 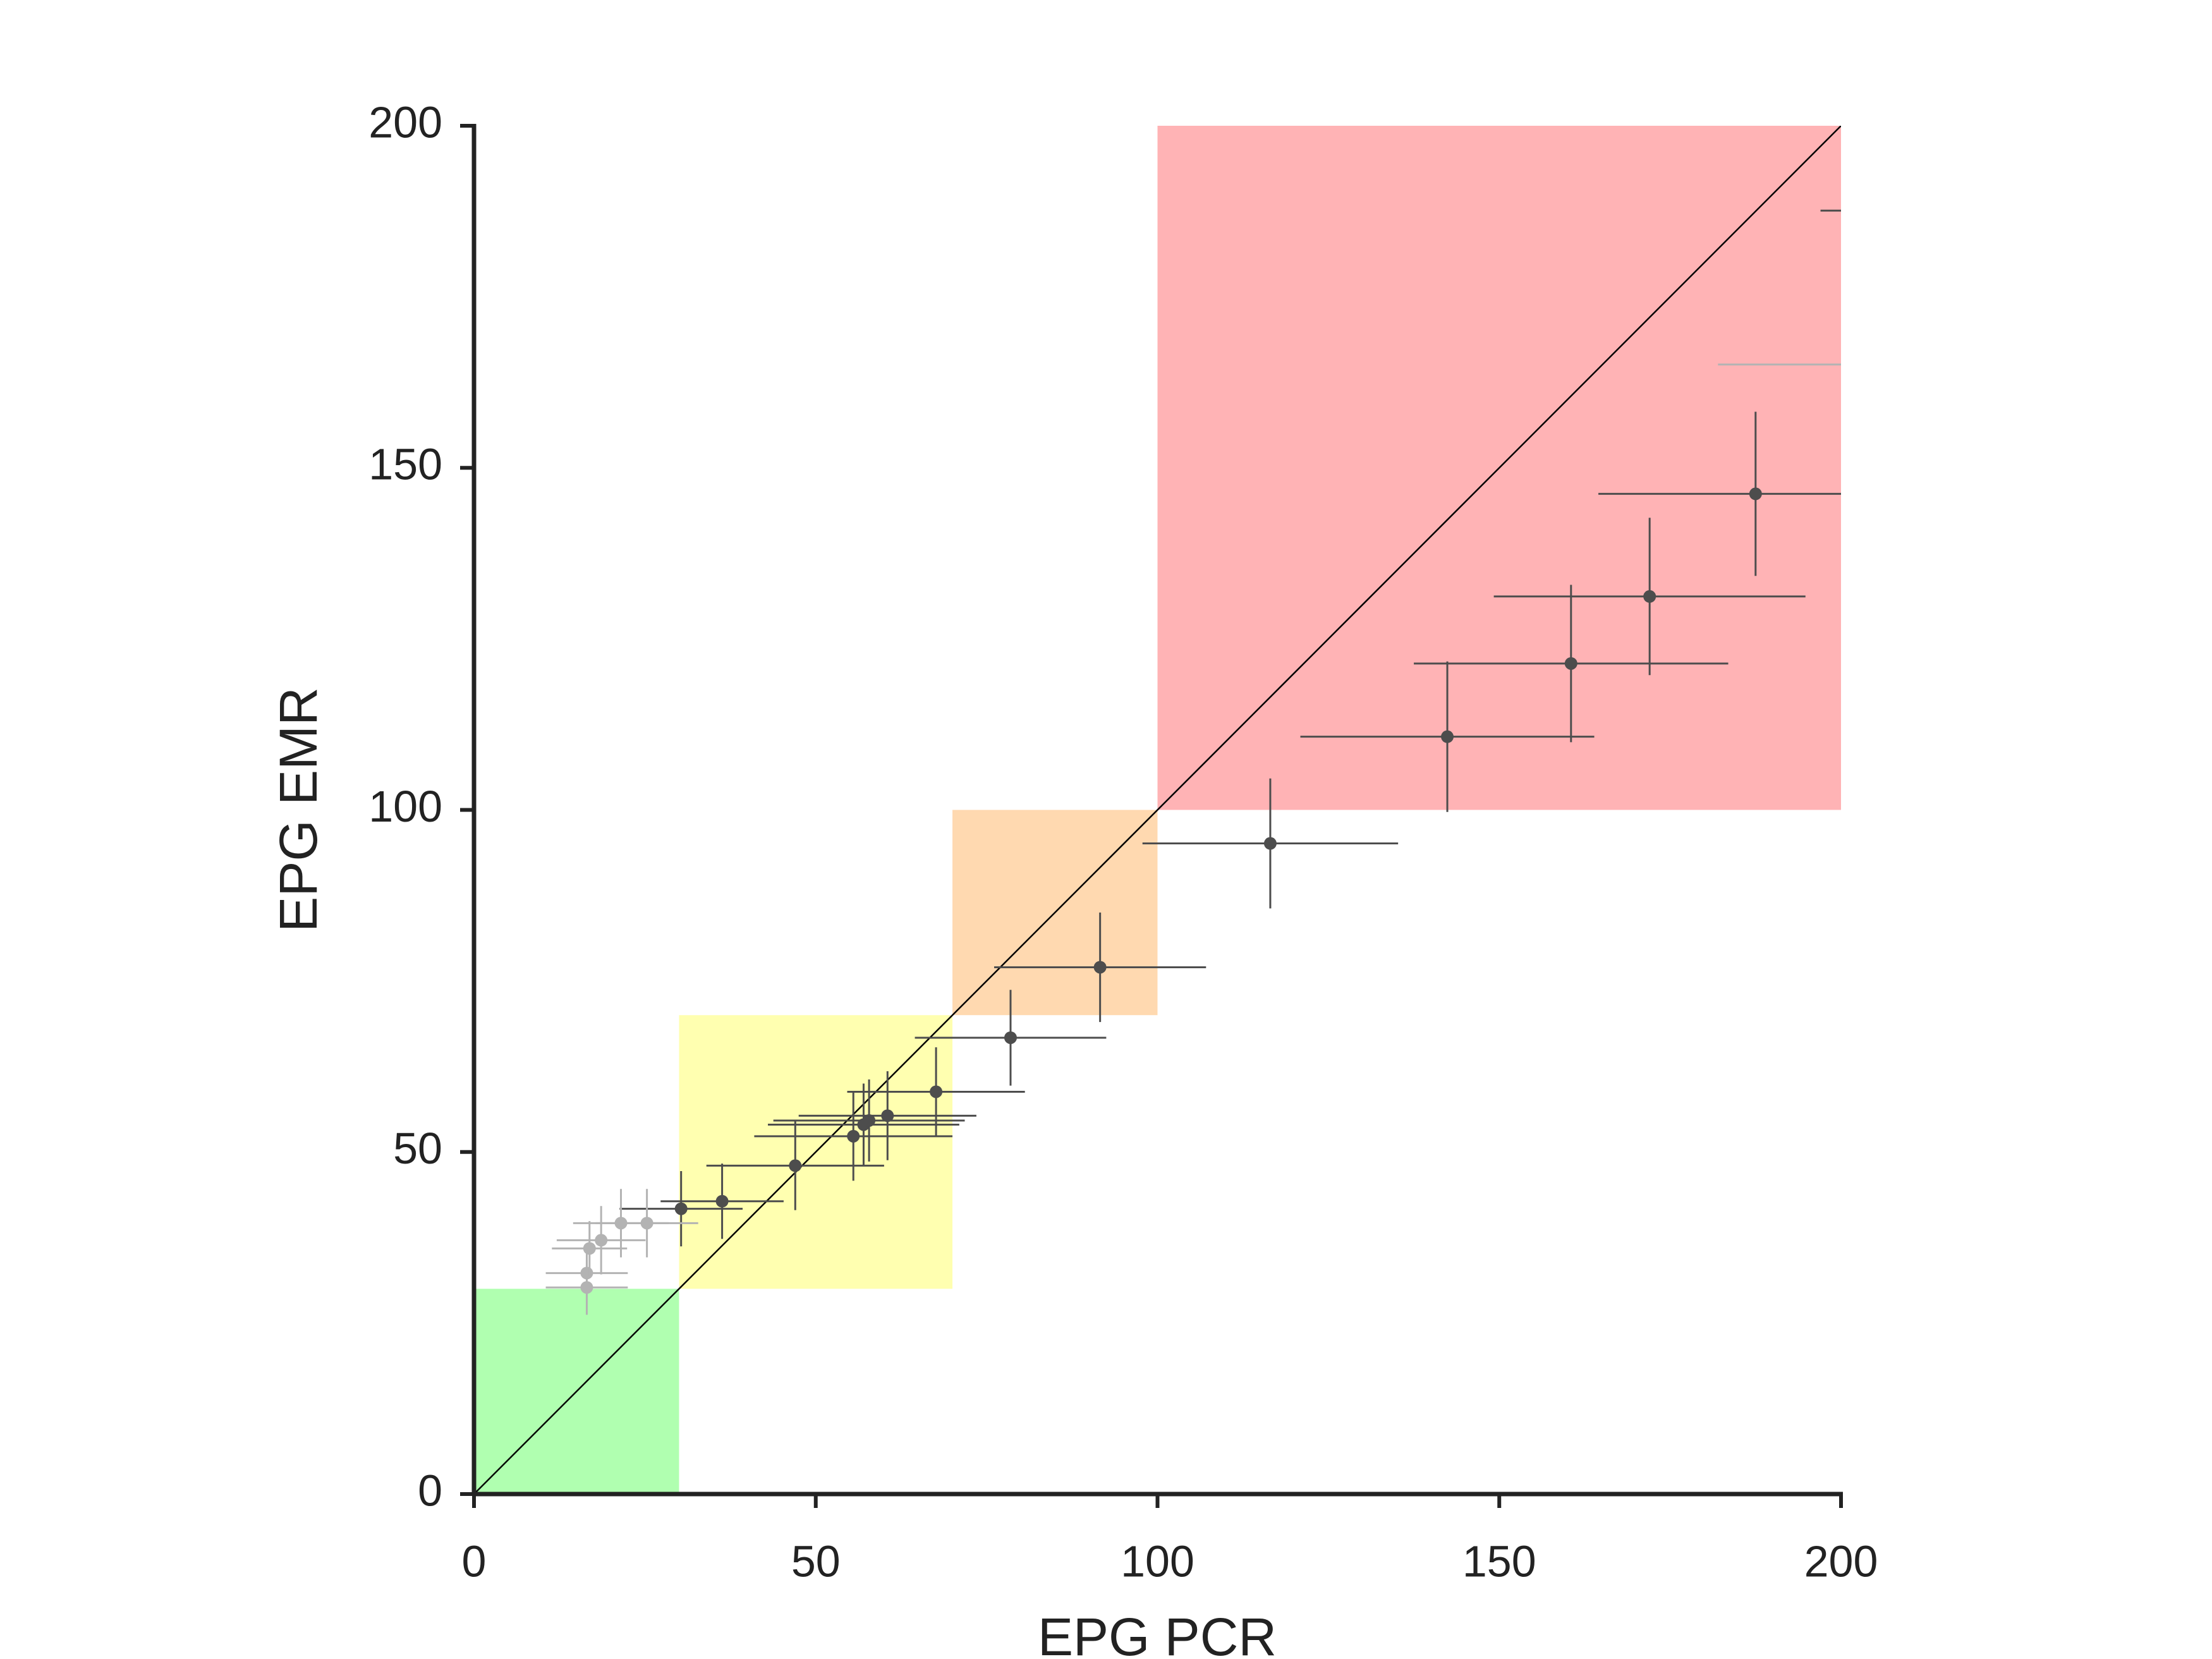 What do you see at coordinates (475, 1561) in the screenshot?
I see `x-tick-label: 0` at bounding box center [475, 1561].